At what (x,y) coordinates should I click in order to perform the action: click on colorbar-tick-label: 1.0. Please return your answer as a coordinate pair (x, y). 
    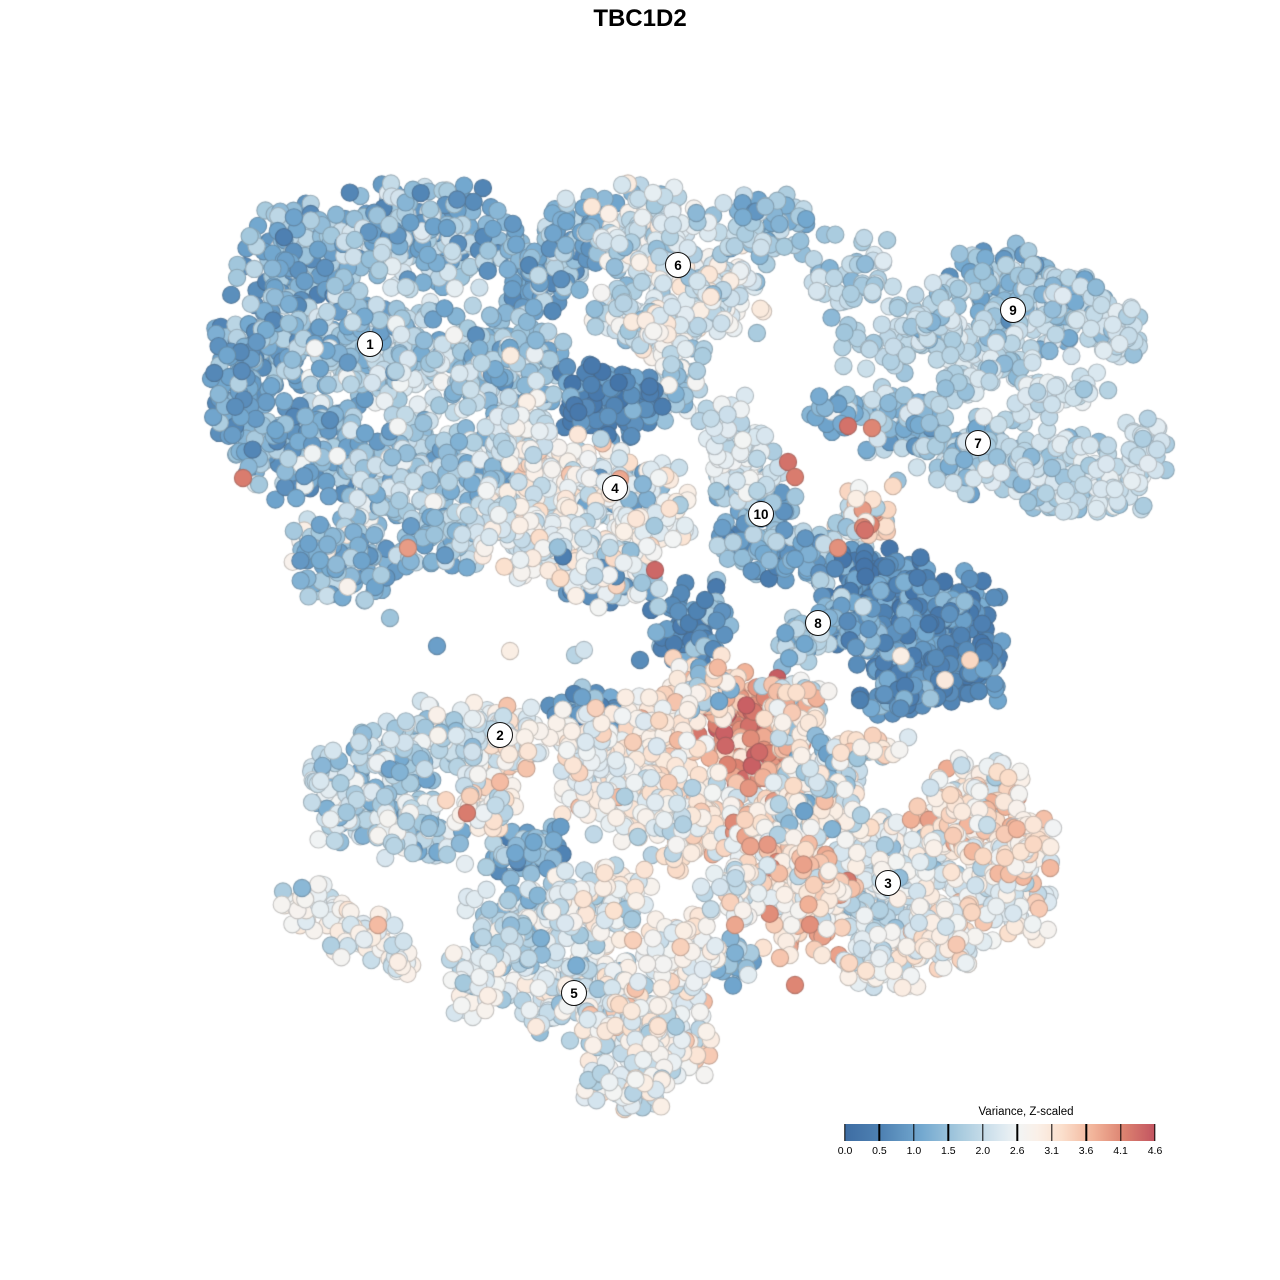
    Looking at the image, I should click on (914, 1151).